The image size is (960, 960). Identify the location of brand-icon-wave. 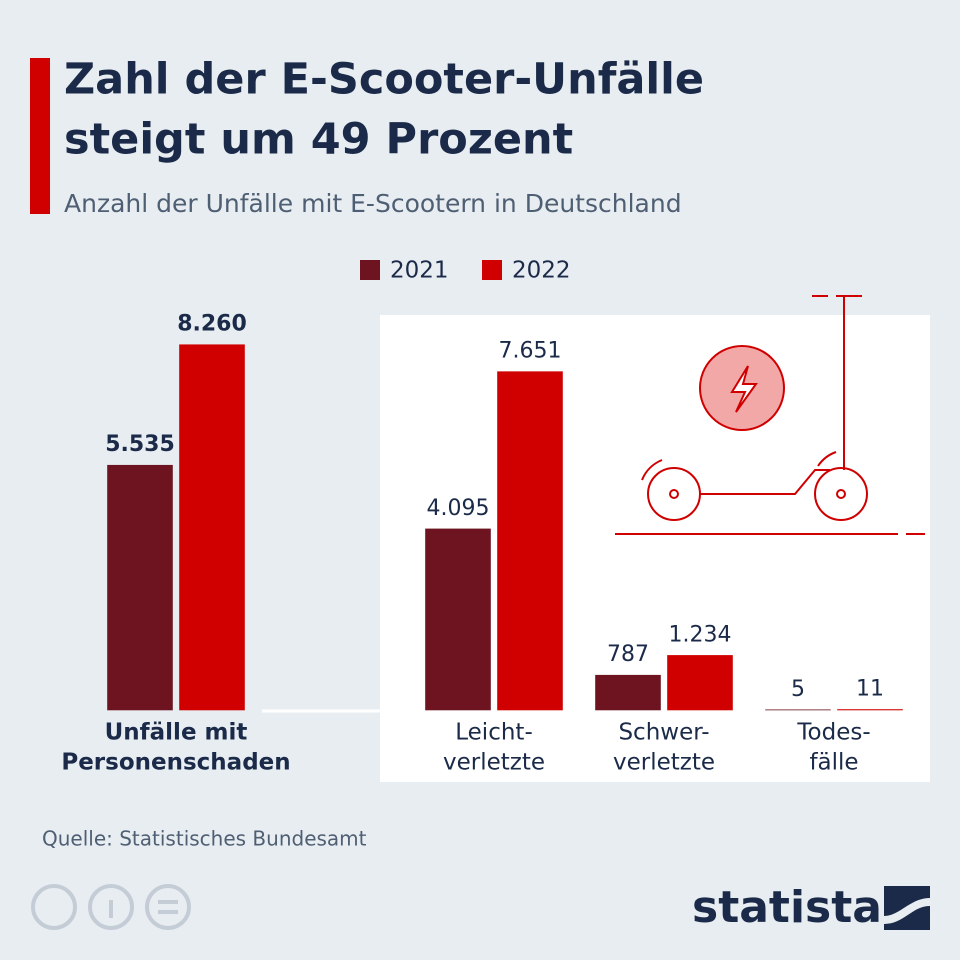
(907, 911).